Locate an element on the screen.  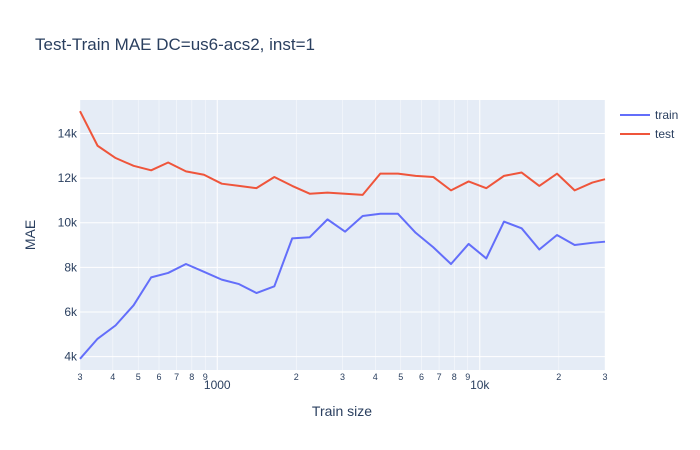
y-tick-label: 6k is located at coordinates (71, 312).